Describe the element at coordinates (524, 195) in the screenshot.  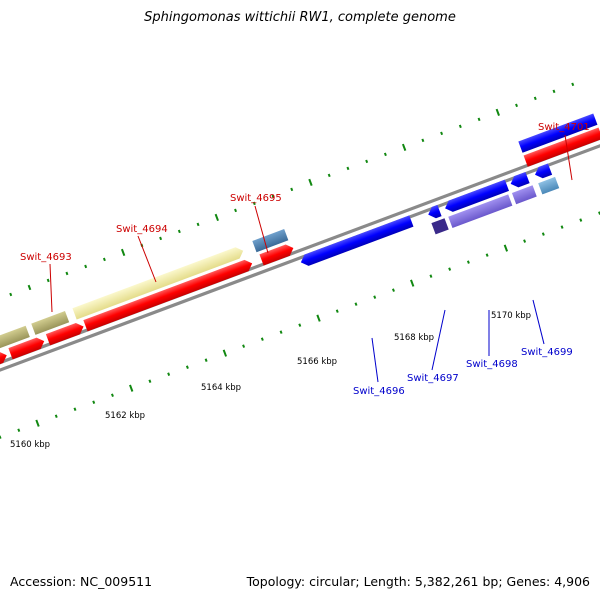
I see `cog-box-rev-a` at that location.